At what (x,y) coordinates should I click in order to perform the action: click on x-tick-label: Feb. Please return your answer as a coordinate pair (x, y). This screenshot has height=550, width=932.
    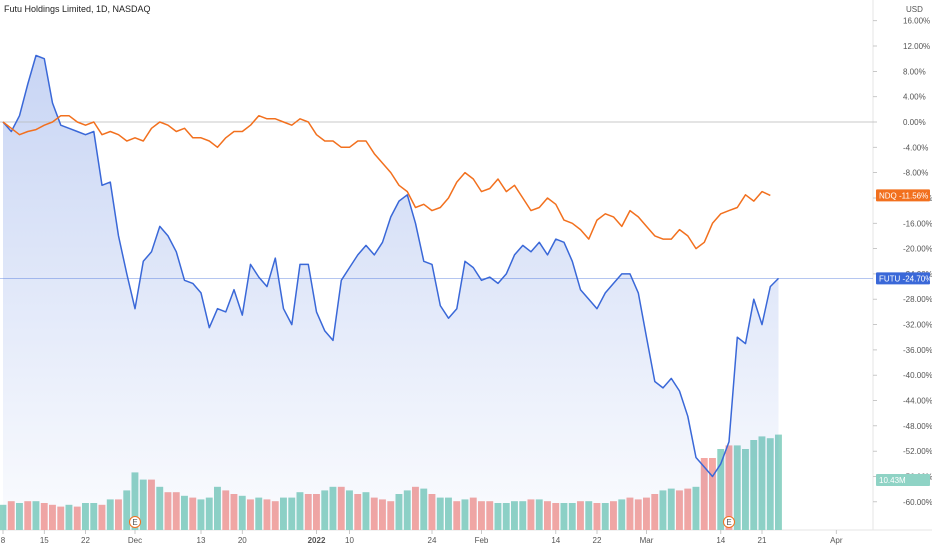
    Looking at the image, I should click on (482, 540).